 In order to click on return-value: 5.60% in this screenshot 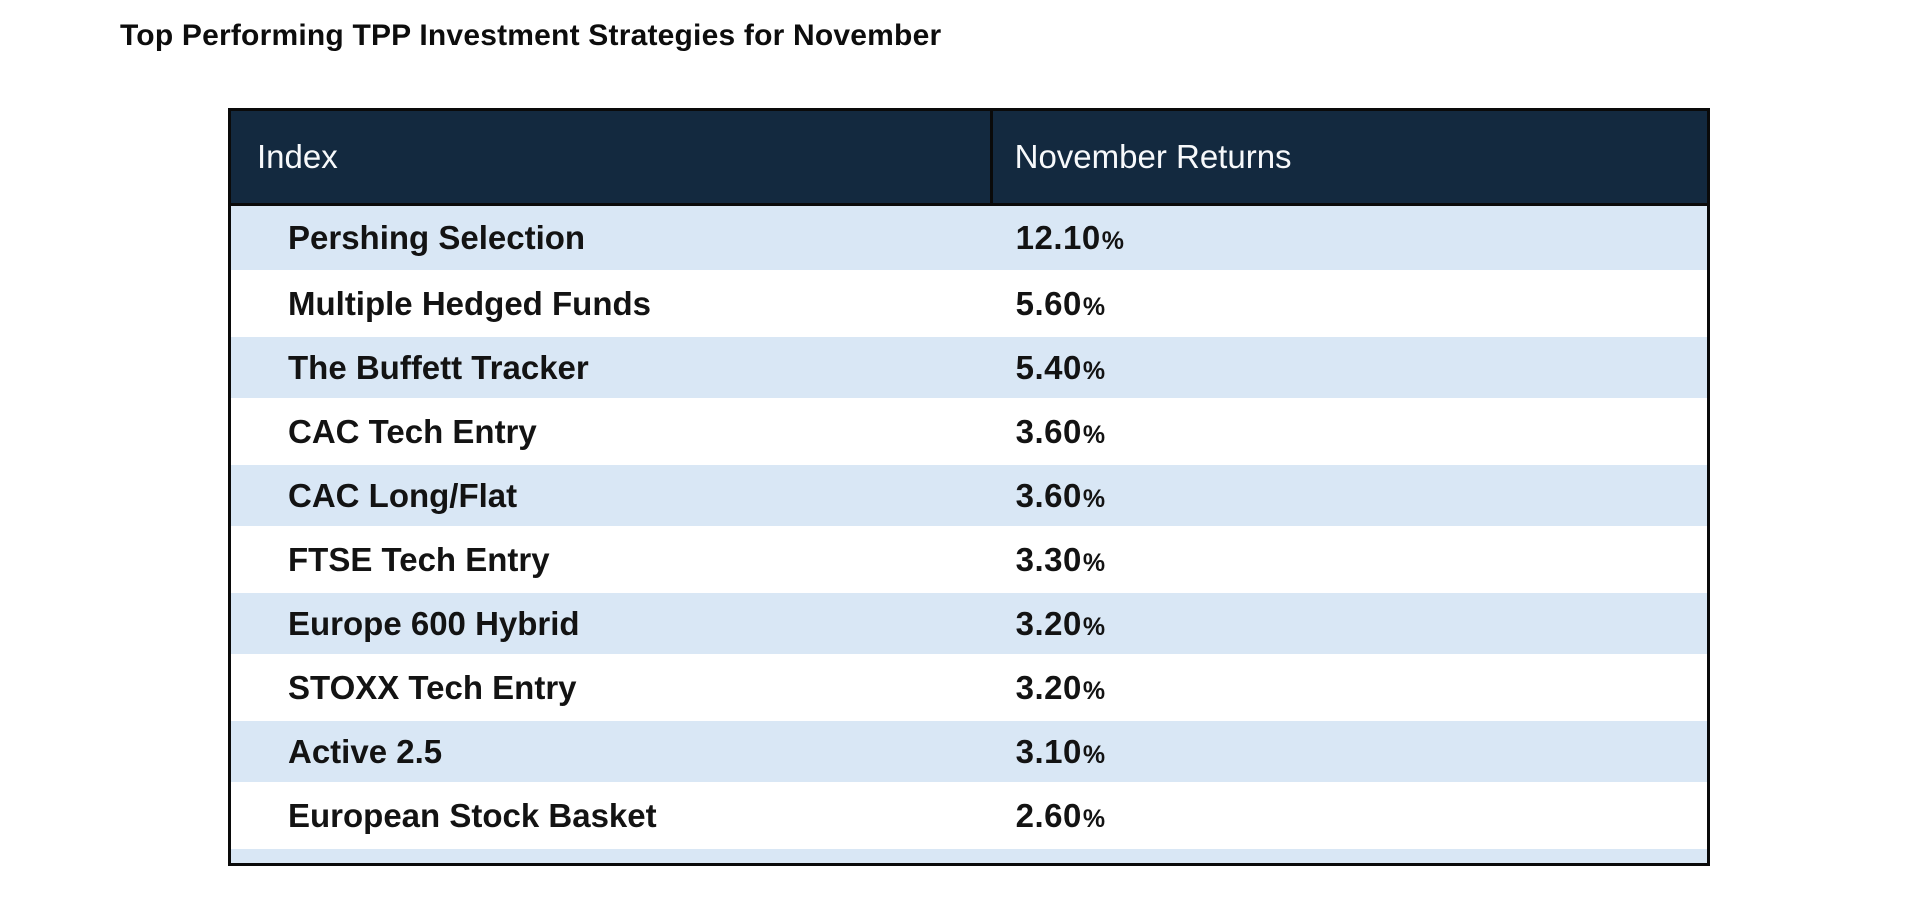, I will do `click(1060, 304)`.